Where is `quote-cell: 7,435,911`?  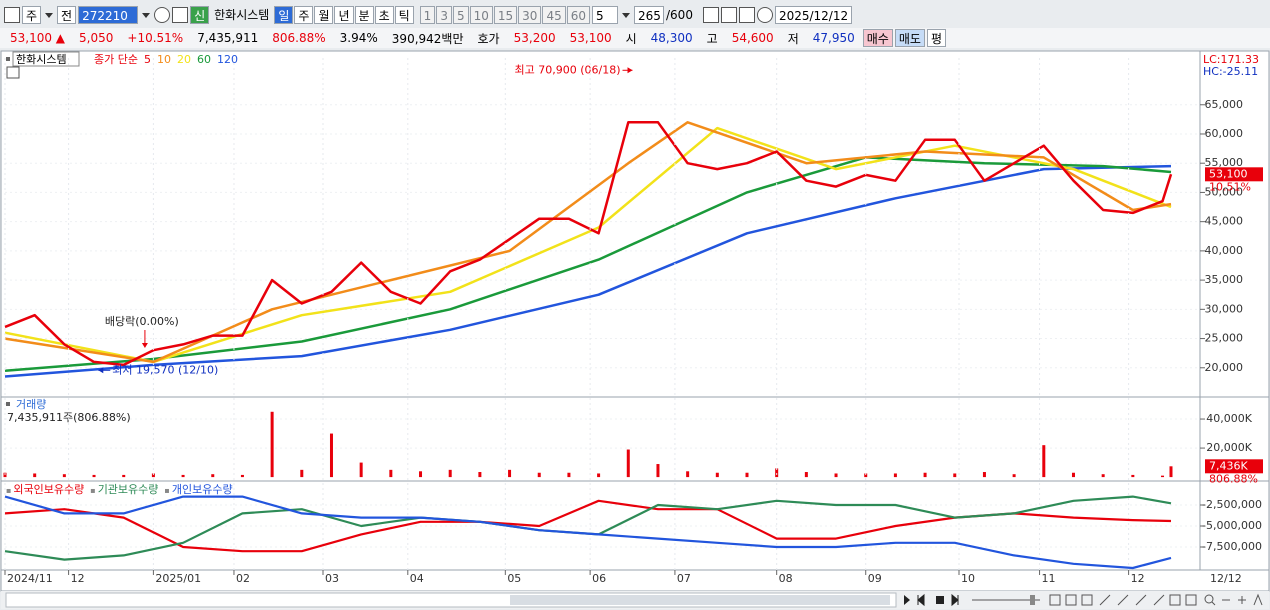
quote-cell: 7,435,911 is located at coordinates (228, 38).